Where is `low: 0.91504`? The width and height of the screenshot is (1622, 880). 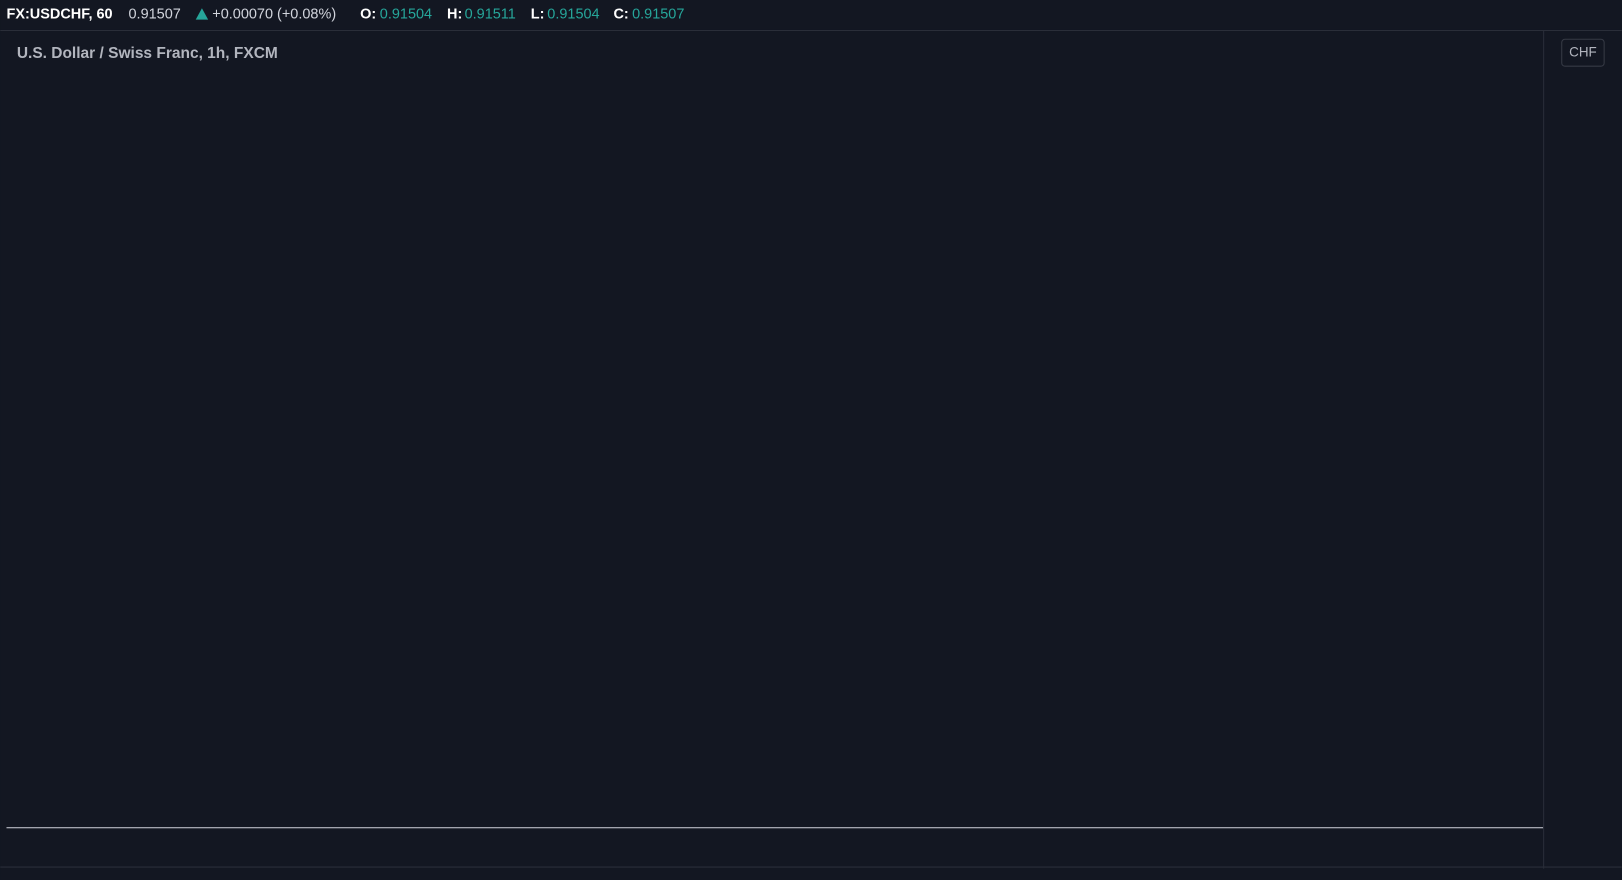
low: 0.91504 is located at coordinates (573, 14).